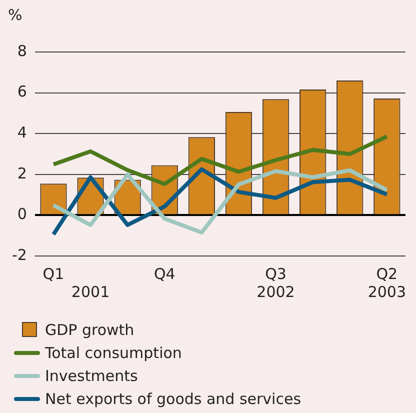 Image resolution: width=416 pixels, height=413 pixels. Describe the element at coordinates (19, 255) in the screenshot. I see `y-tick-label: -2` at that location.